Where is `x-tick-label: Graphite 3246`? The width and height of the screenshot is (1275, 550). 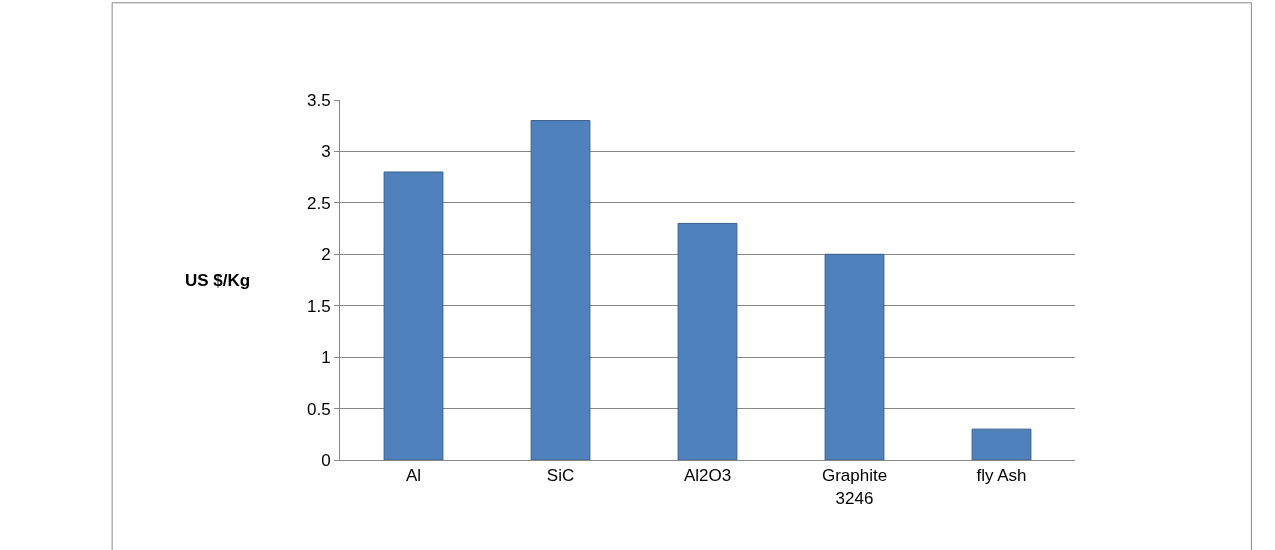
x-tick-label: Graphite 3246 is located at coordinates (854, 487).